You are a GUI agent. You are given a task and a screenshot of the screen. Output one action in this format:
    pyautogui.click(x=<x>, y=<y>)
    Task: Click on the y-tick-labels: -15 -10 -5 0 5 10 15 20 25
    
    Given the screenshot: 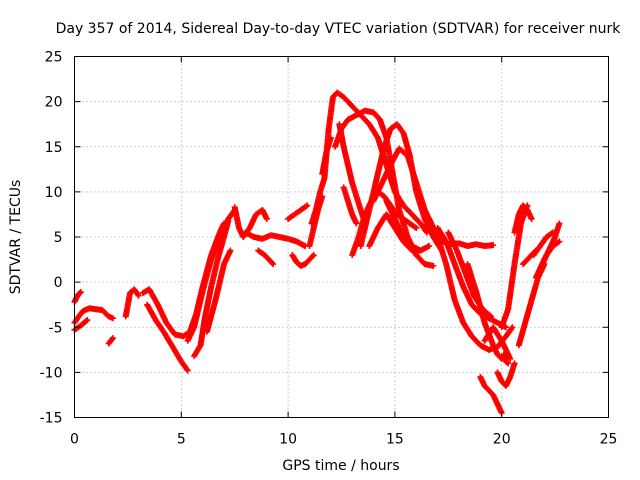 What is the action you would take?
    pyautogui.click(x=51, y=238)
    